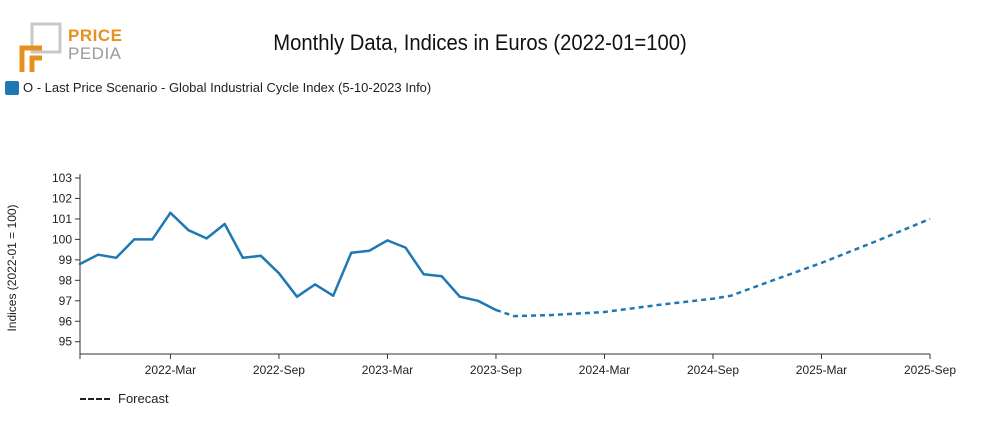 This screenshot has width=985, height=430. I want to click on pricepedia-logo: PRICE PEDIA, so click(73, 48).